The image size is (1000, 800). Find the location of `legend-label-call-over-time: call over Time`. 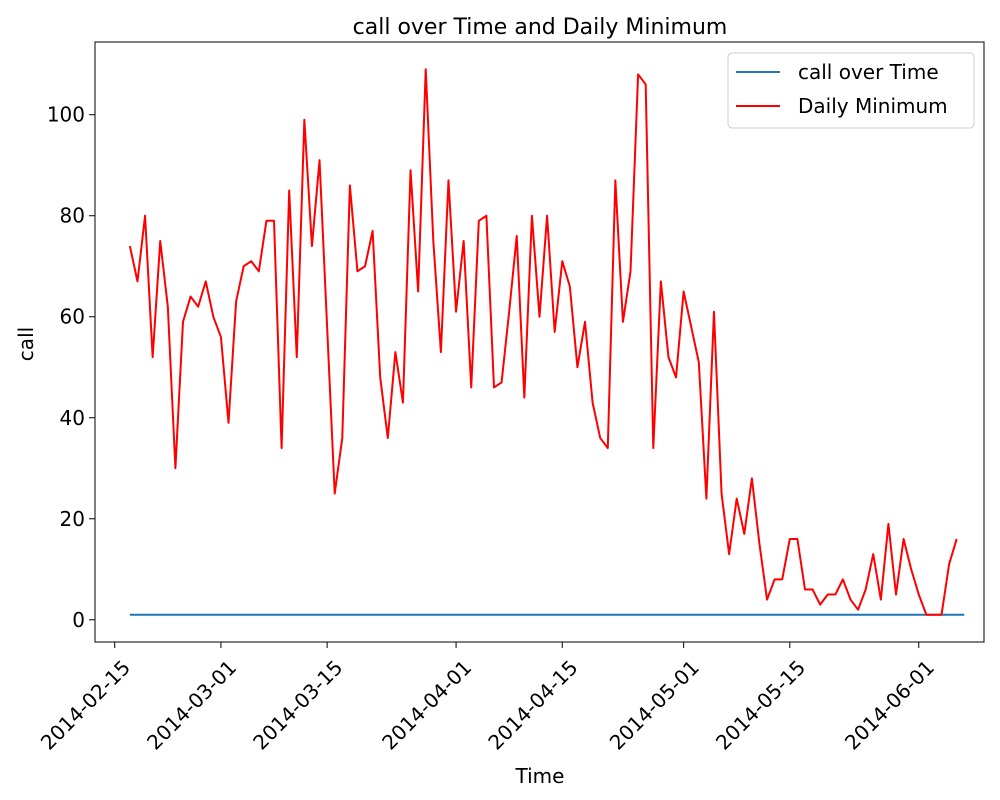

legend-label-call-over-time: call over Time is located at coordinates (868, 72).